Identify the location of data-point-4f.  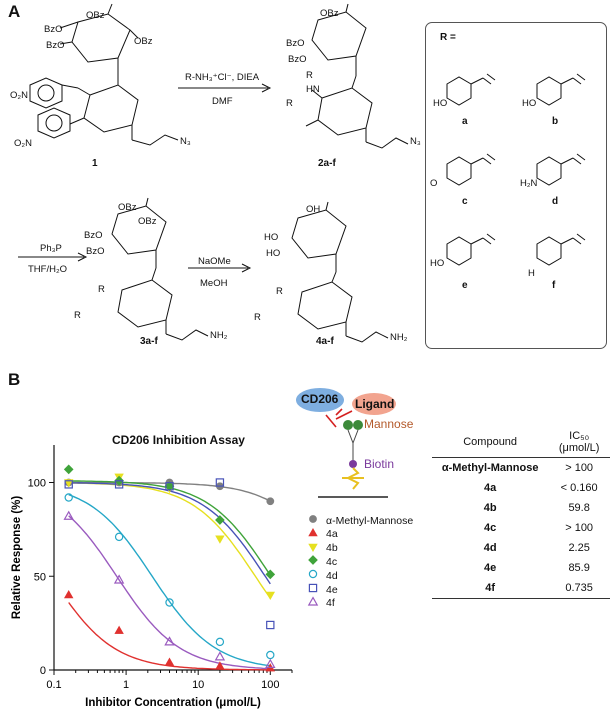
(220, 656).